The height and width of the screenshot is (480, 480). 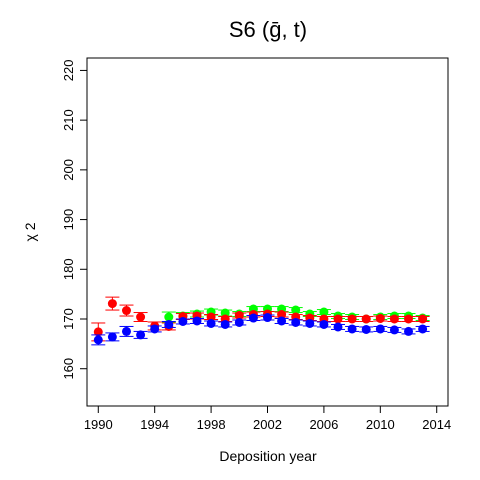 What do you see at coordinates (436, 424) in the screenshot?
I see `x-tick-label: 2014` at bounding box center [436, 424].